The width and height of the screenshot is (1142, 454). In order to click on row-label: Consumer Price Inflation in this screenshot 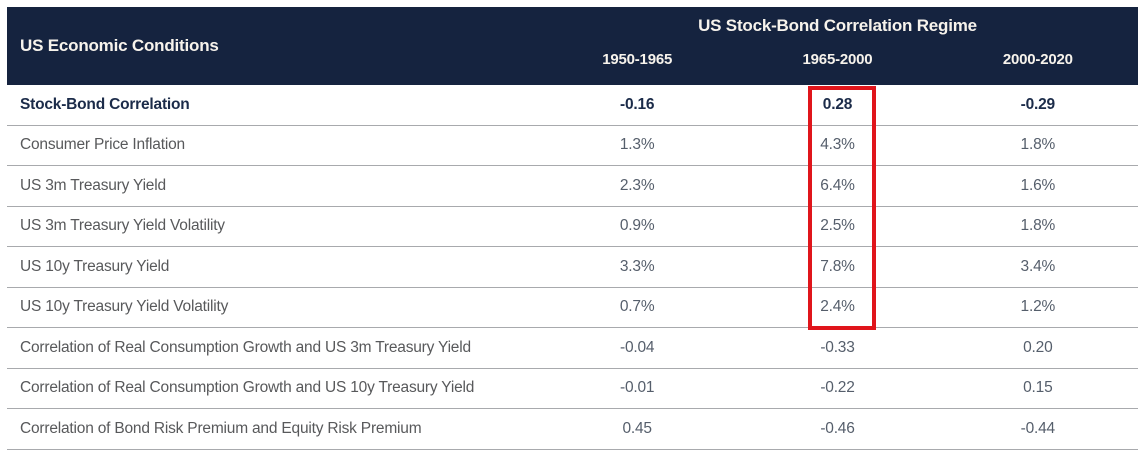, I will do `click(102, 145)`.